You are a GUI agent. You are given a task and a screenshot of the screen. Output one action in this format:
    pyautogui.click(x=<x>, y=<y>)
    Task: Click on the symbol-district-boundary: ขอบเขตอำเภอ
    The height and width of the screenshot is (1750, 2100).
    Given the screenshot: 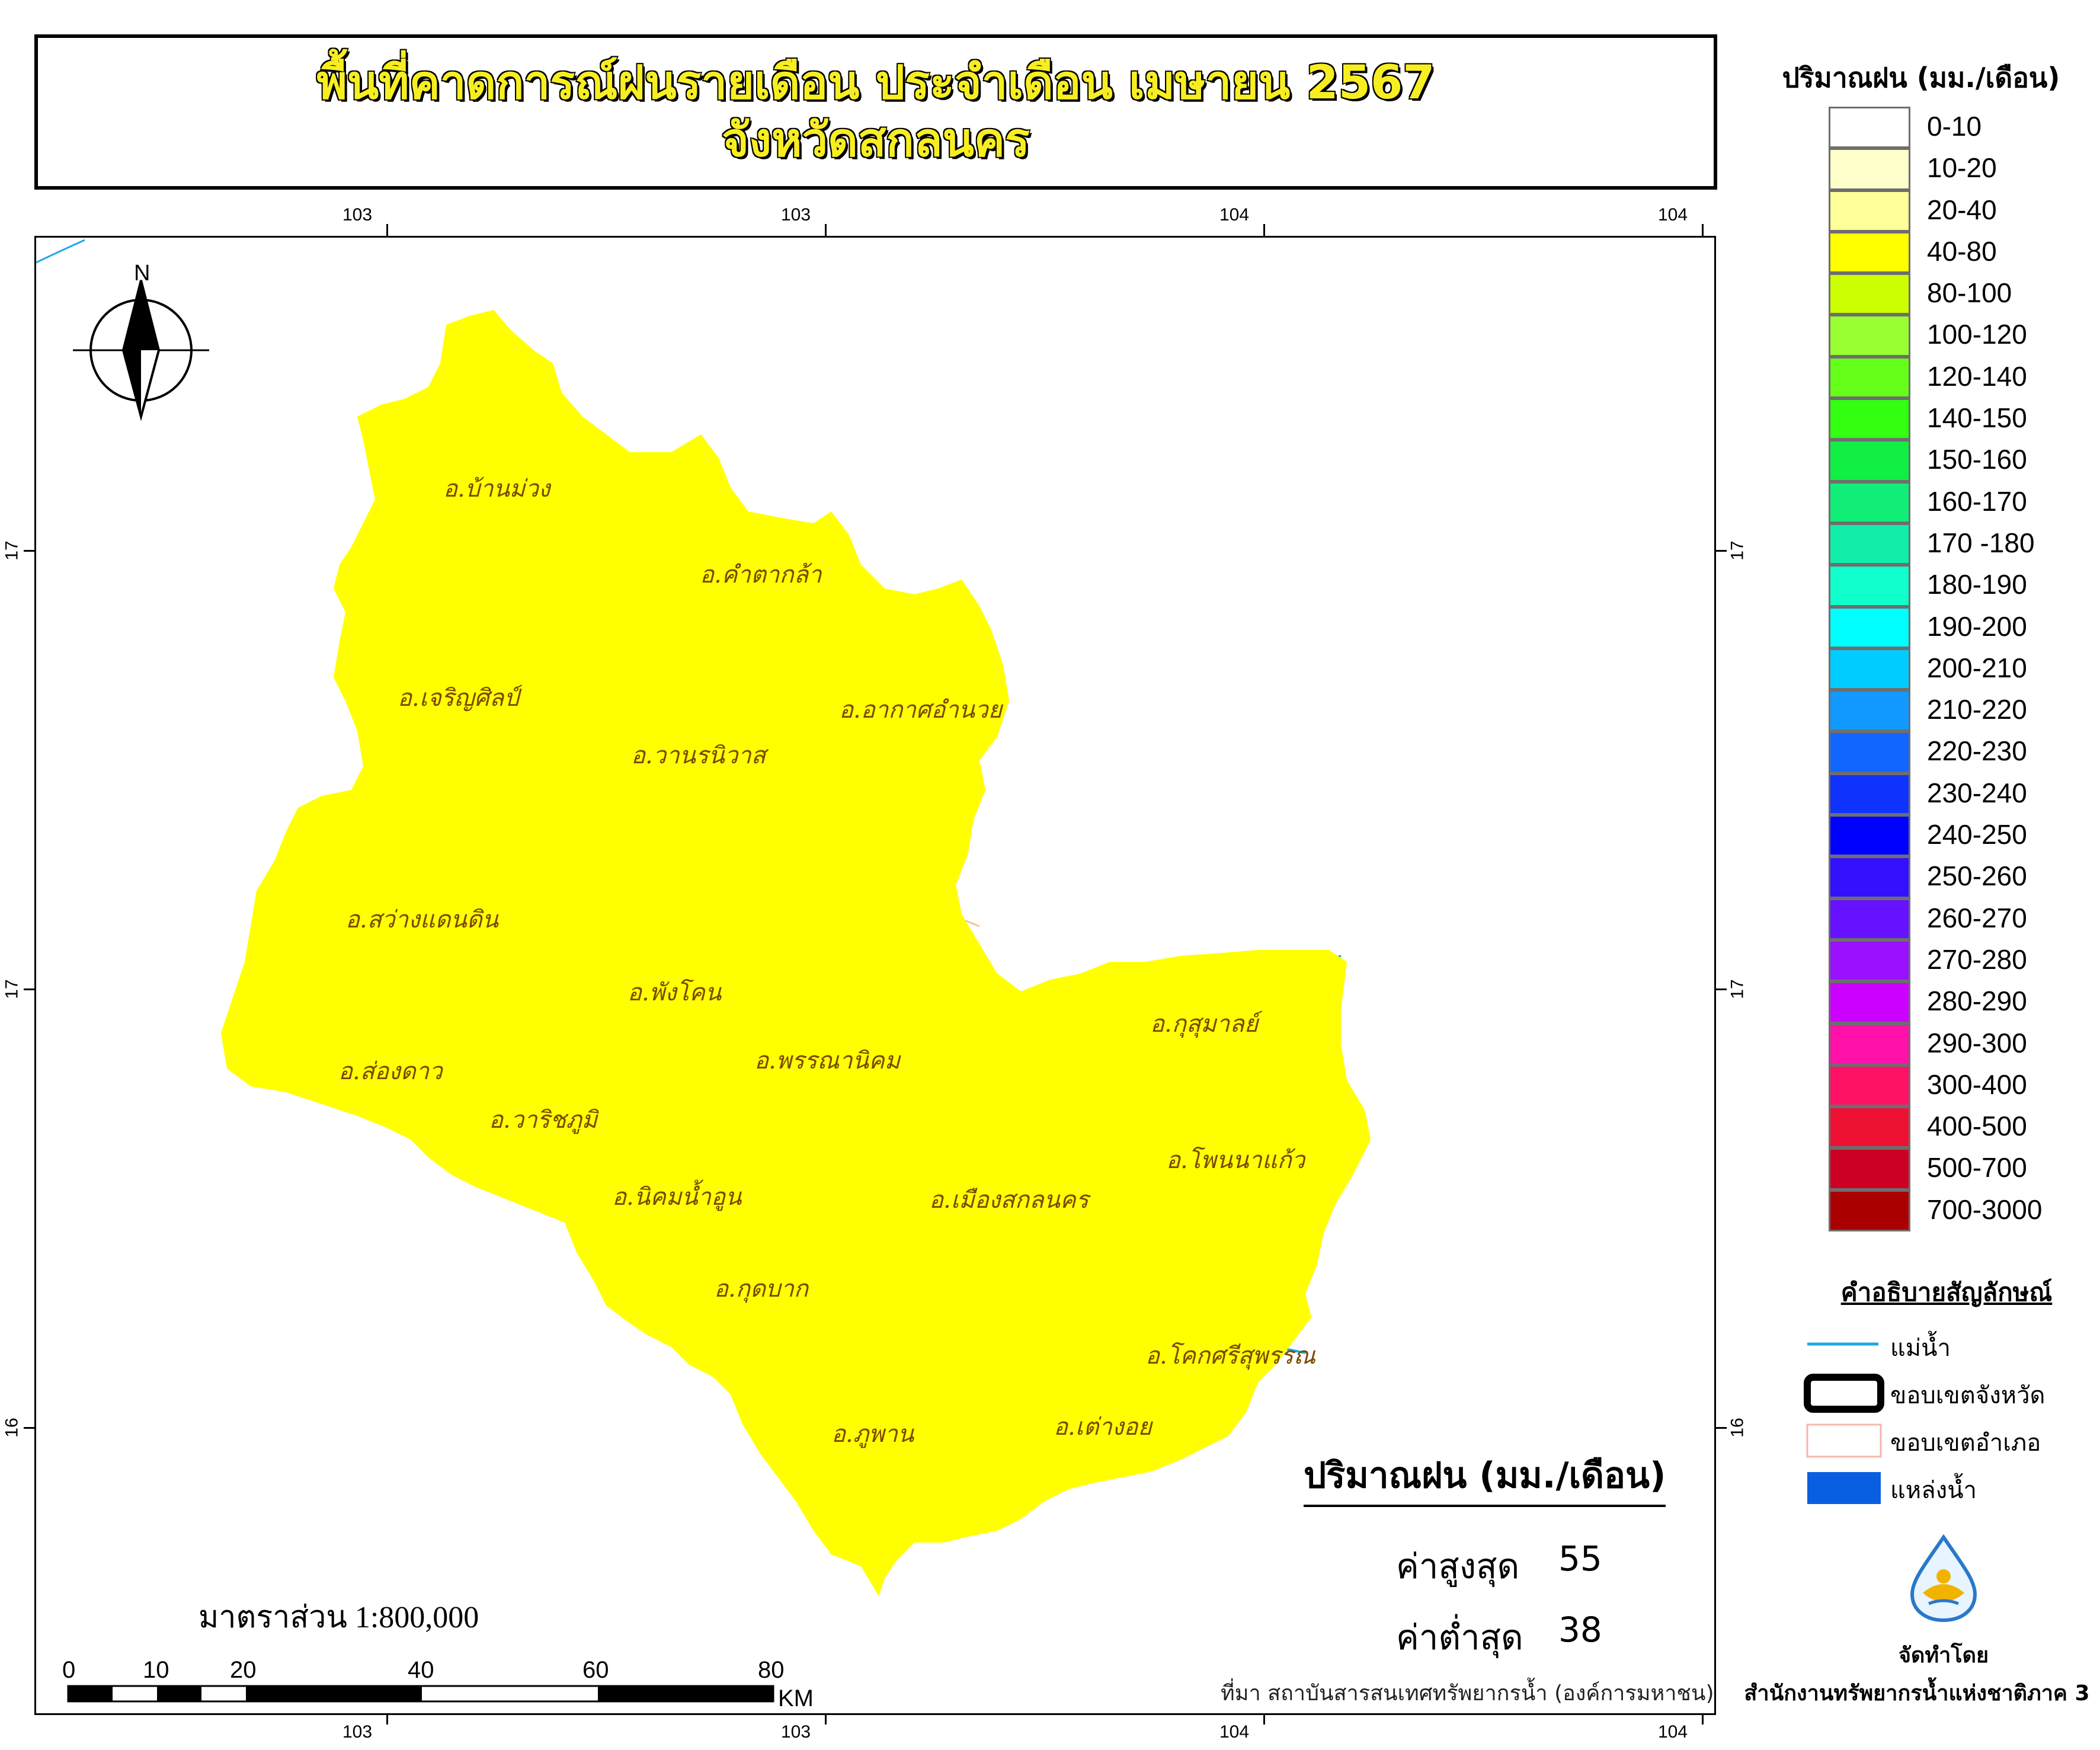 What is the action you would take?
    pyautogui.click(x=1949, y=1441)
    